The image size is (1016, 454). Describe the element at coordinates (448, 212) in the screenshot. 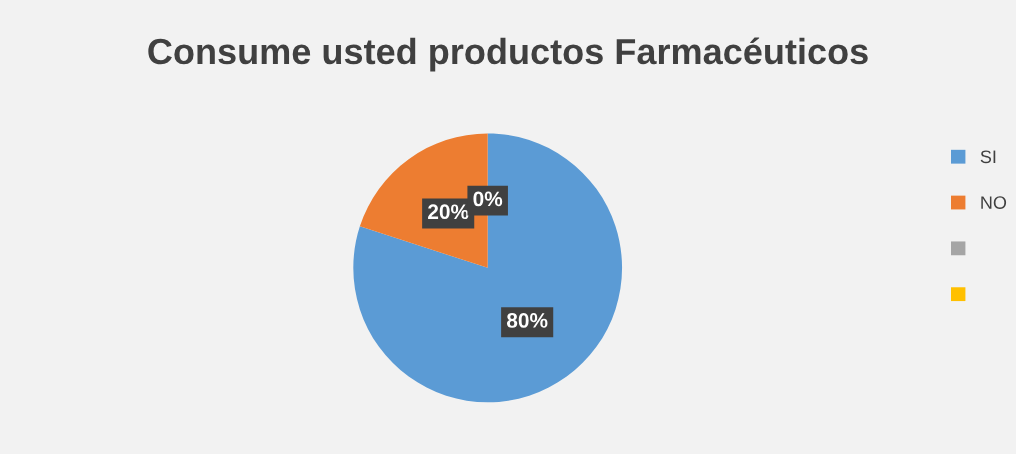

I see `data-label: 20%` at that location.